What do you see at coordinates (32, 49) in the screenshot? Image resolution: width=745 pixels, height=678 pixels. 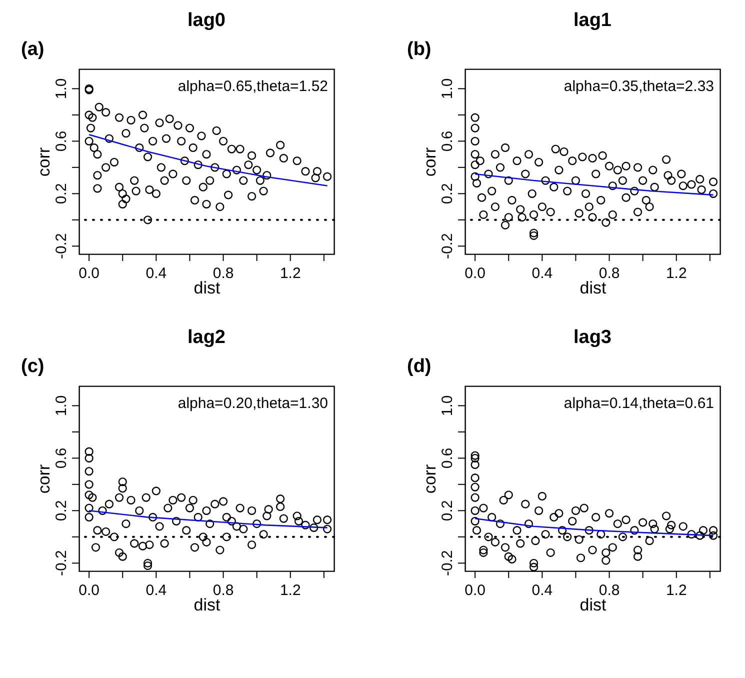 I see `text: (a)` at bounding box center [32, 49].